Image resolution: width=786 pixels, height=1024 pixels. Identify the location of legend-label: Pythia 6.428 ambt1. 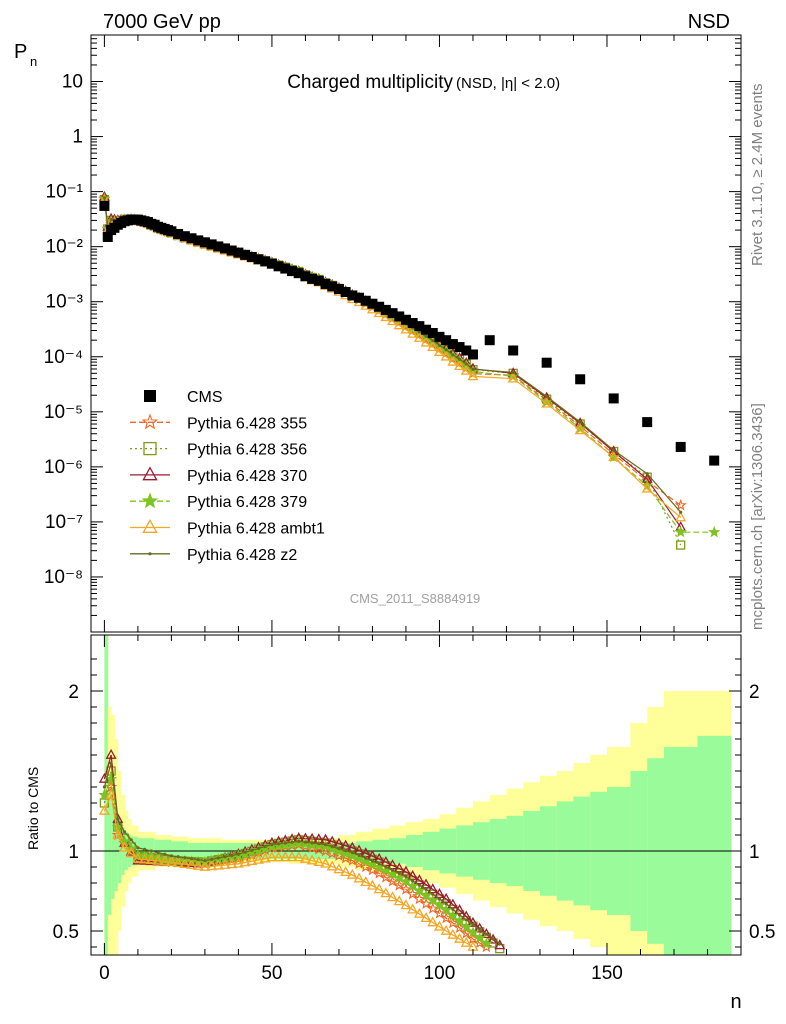
(256, 529).